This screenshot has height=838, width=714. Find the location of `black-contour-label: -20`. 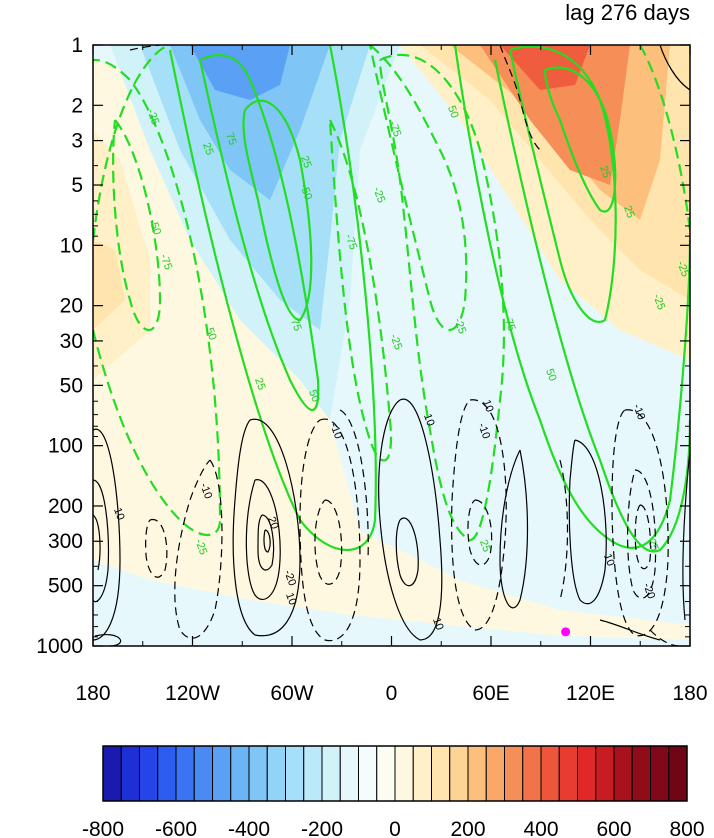

black-contour-label: -20 is located at coordinates (648, 590).